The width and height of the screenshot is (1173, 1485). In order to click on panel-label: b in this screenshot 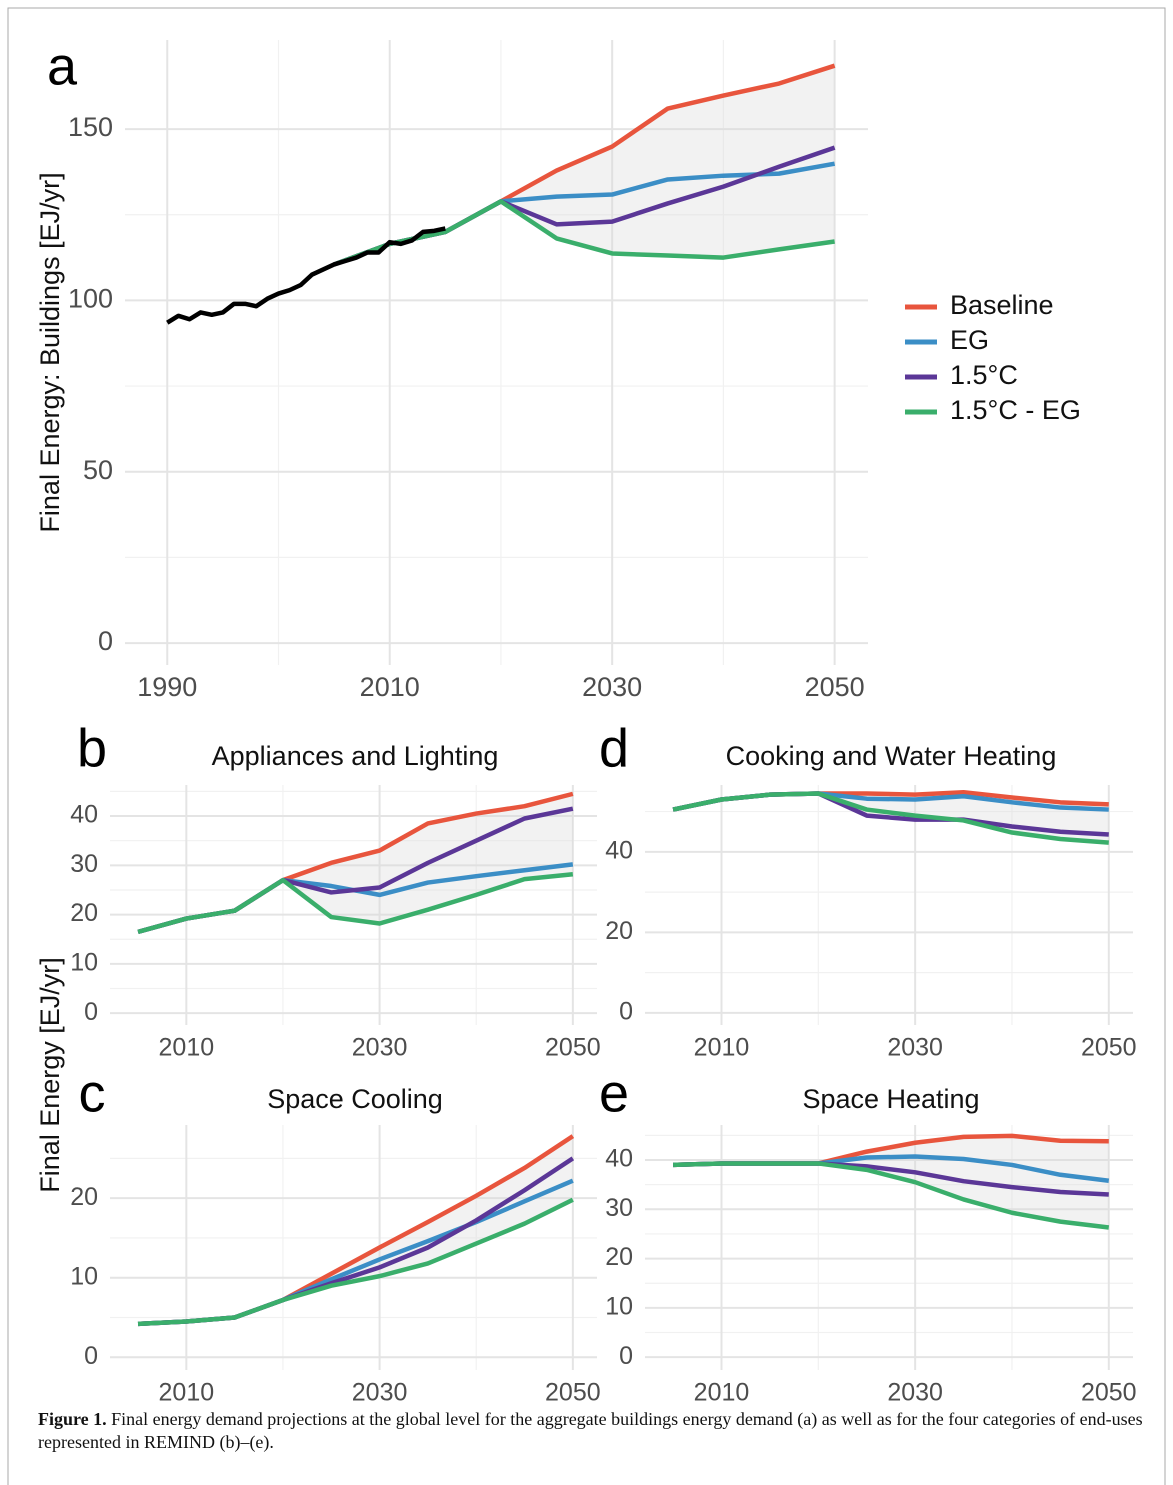, I will do `click(92, 748)`.